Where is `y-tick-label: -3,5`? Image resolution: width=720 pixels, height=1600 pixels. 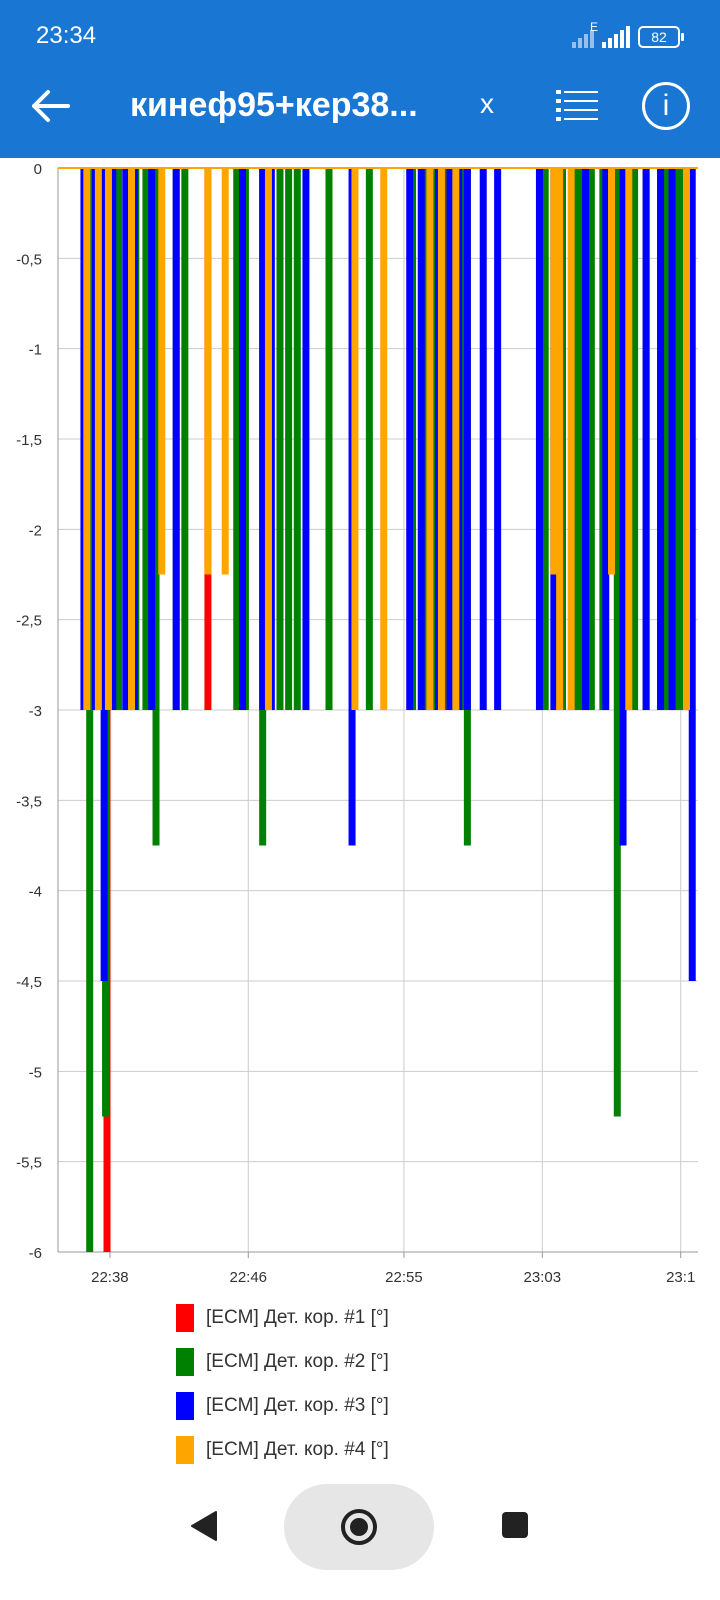
y-tick-label: -3,5 is located at coordinates (29, 801).